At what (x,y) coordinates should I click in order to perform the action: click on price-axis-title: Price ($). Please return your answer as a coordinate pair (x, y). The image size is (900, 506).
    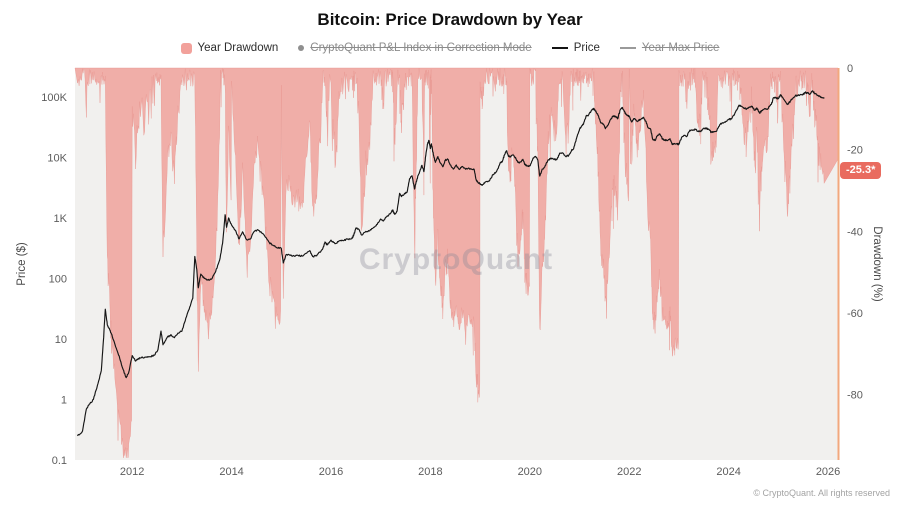
    Looking at the image, I should click on (22, 264).